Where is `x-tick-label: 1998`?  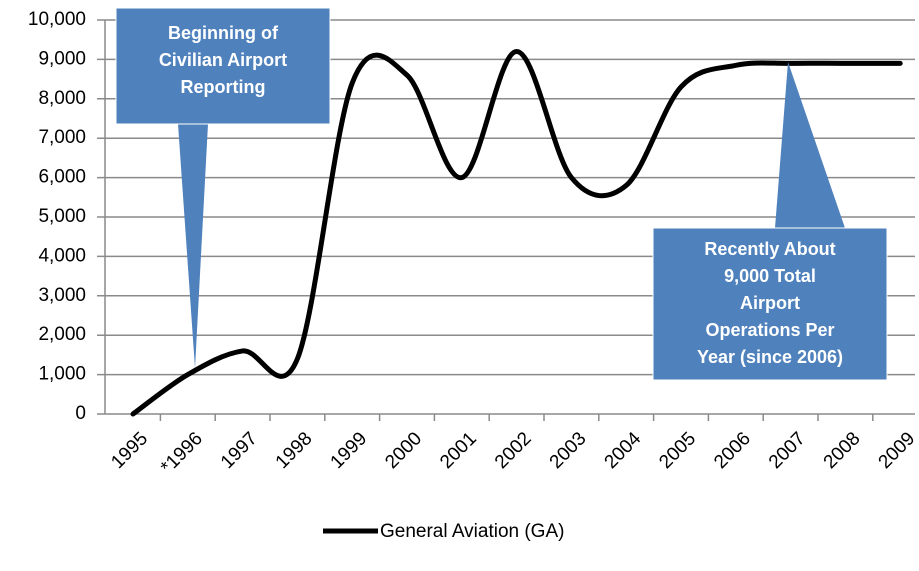
x-tick-label: 1998 is located at coordinates (294, 450).